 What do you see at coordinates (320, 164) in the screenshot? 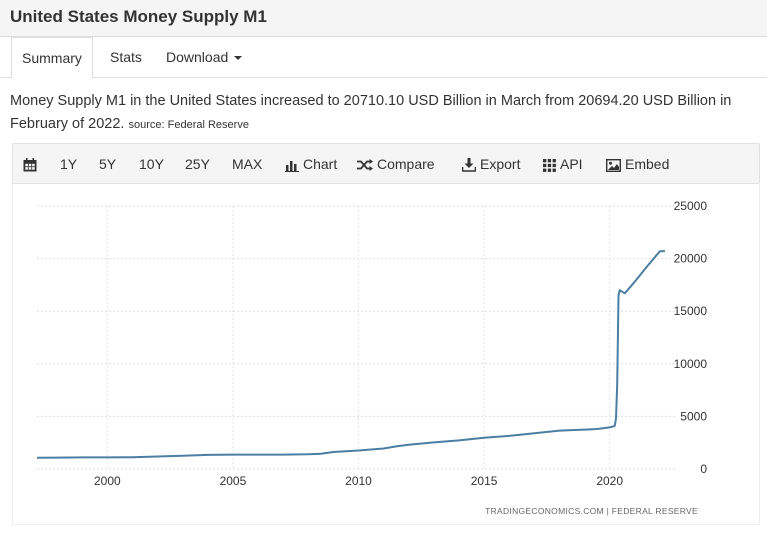
I see `chart-type-label: Chart` at bounding box center [320, 164].